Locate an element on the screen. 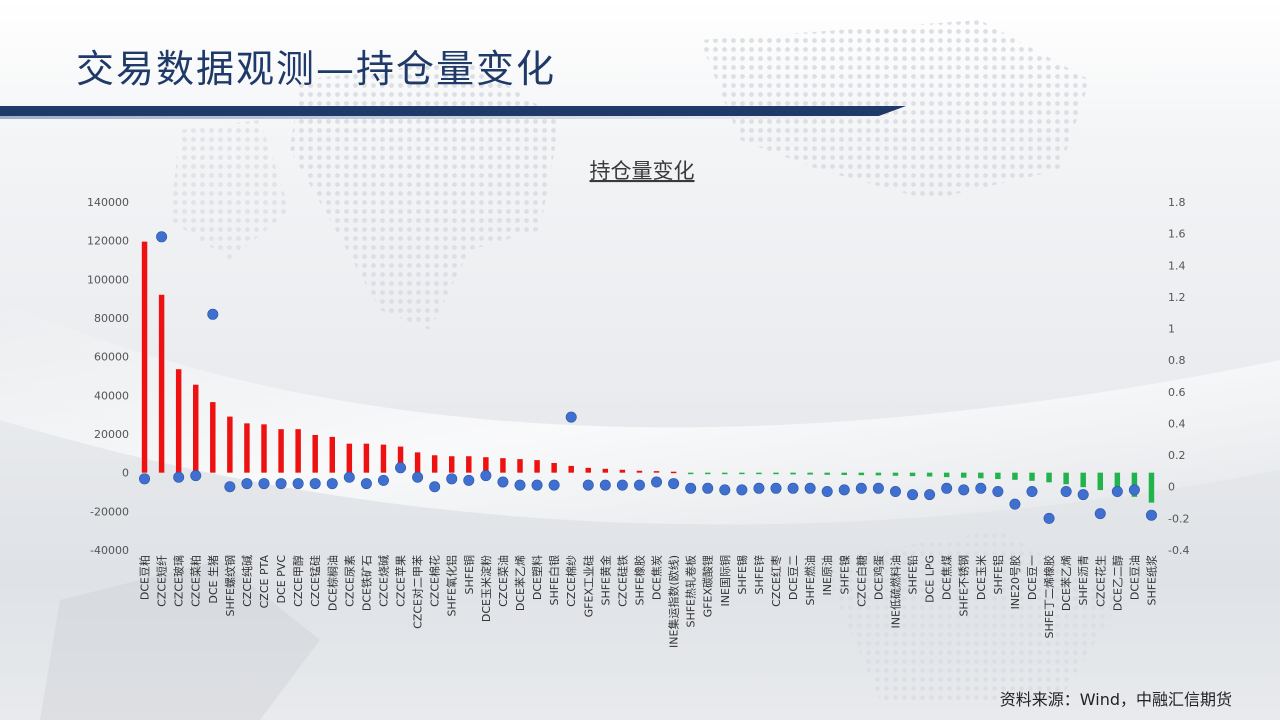  y-tick-label-left: 40000 is located at coordinates (111, 395).